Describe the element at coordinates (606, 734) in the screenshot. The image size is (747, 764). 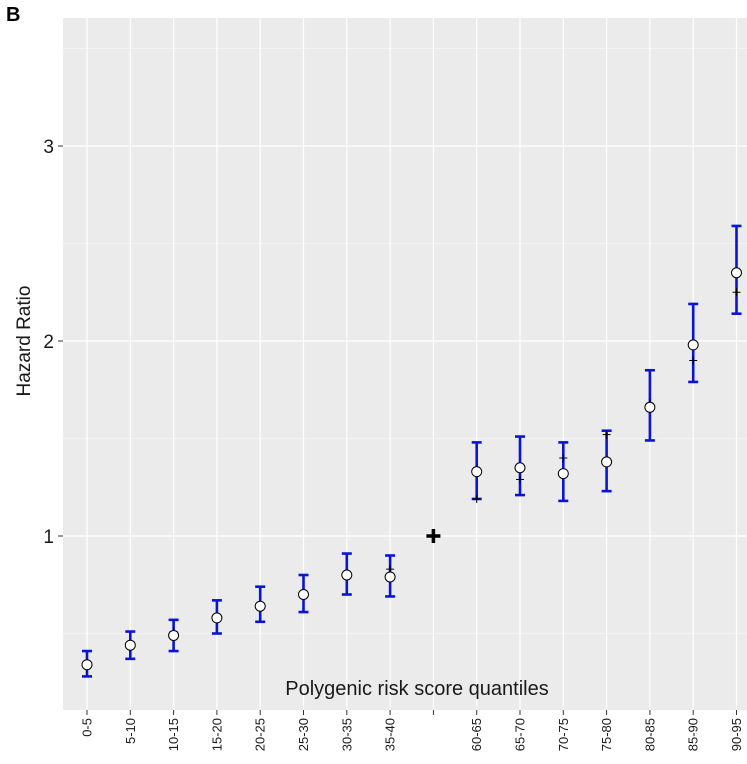
I see `x-tick-label: 75-80` at that location.